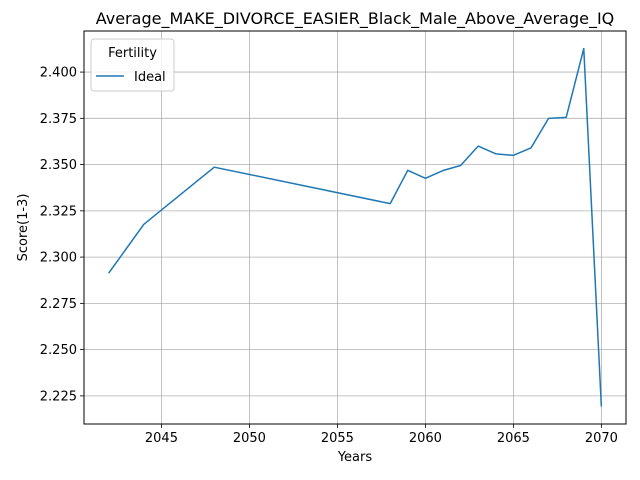 The width and height of the screenshot is (640, 480). Describe the element at coordinates (355, 457) in the screenshot. I see `x-axis-title: Years` at that location.